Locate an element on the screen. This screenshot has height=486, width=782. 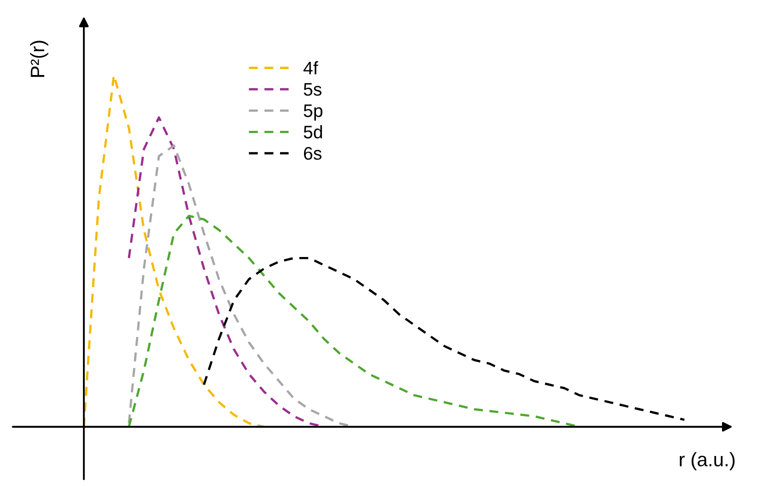
legend-label: 5s is located at coordinates (313, 89).